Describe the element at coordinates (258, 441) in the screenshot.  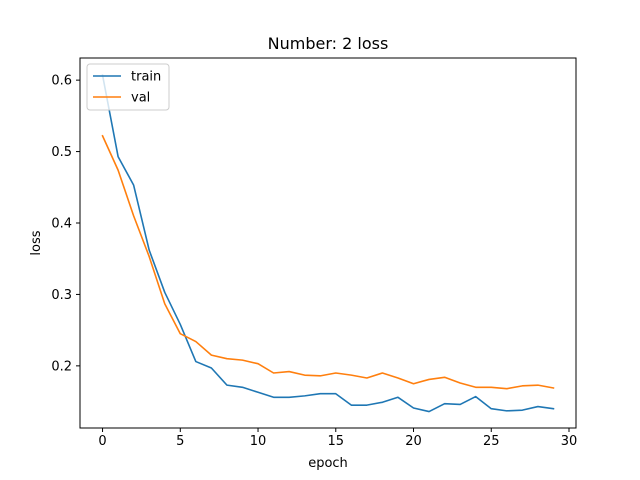
I see `x-tick-label: 10` at that location.